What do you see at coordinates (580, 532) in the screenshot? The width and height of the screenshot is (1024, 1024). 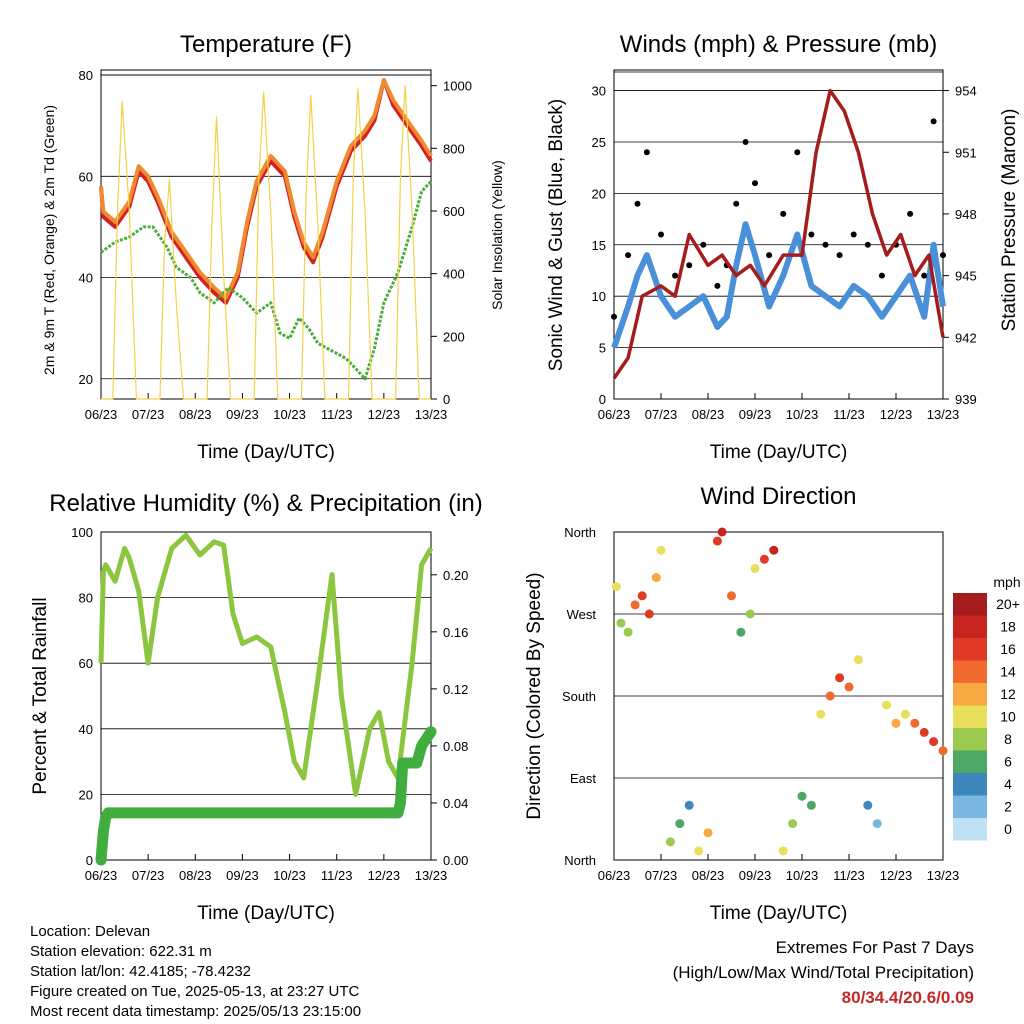 I see `direction-ytick-label: North` at bounding box center [580, 532].